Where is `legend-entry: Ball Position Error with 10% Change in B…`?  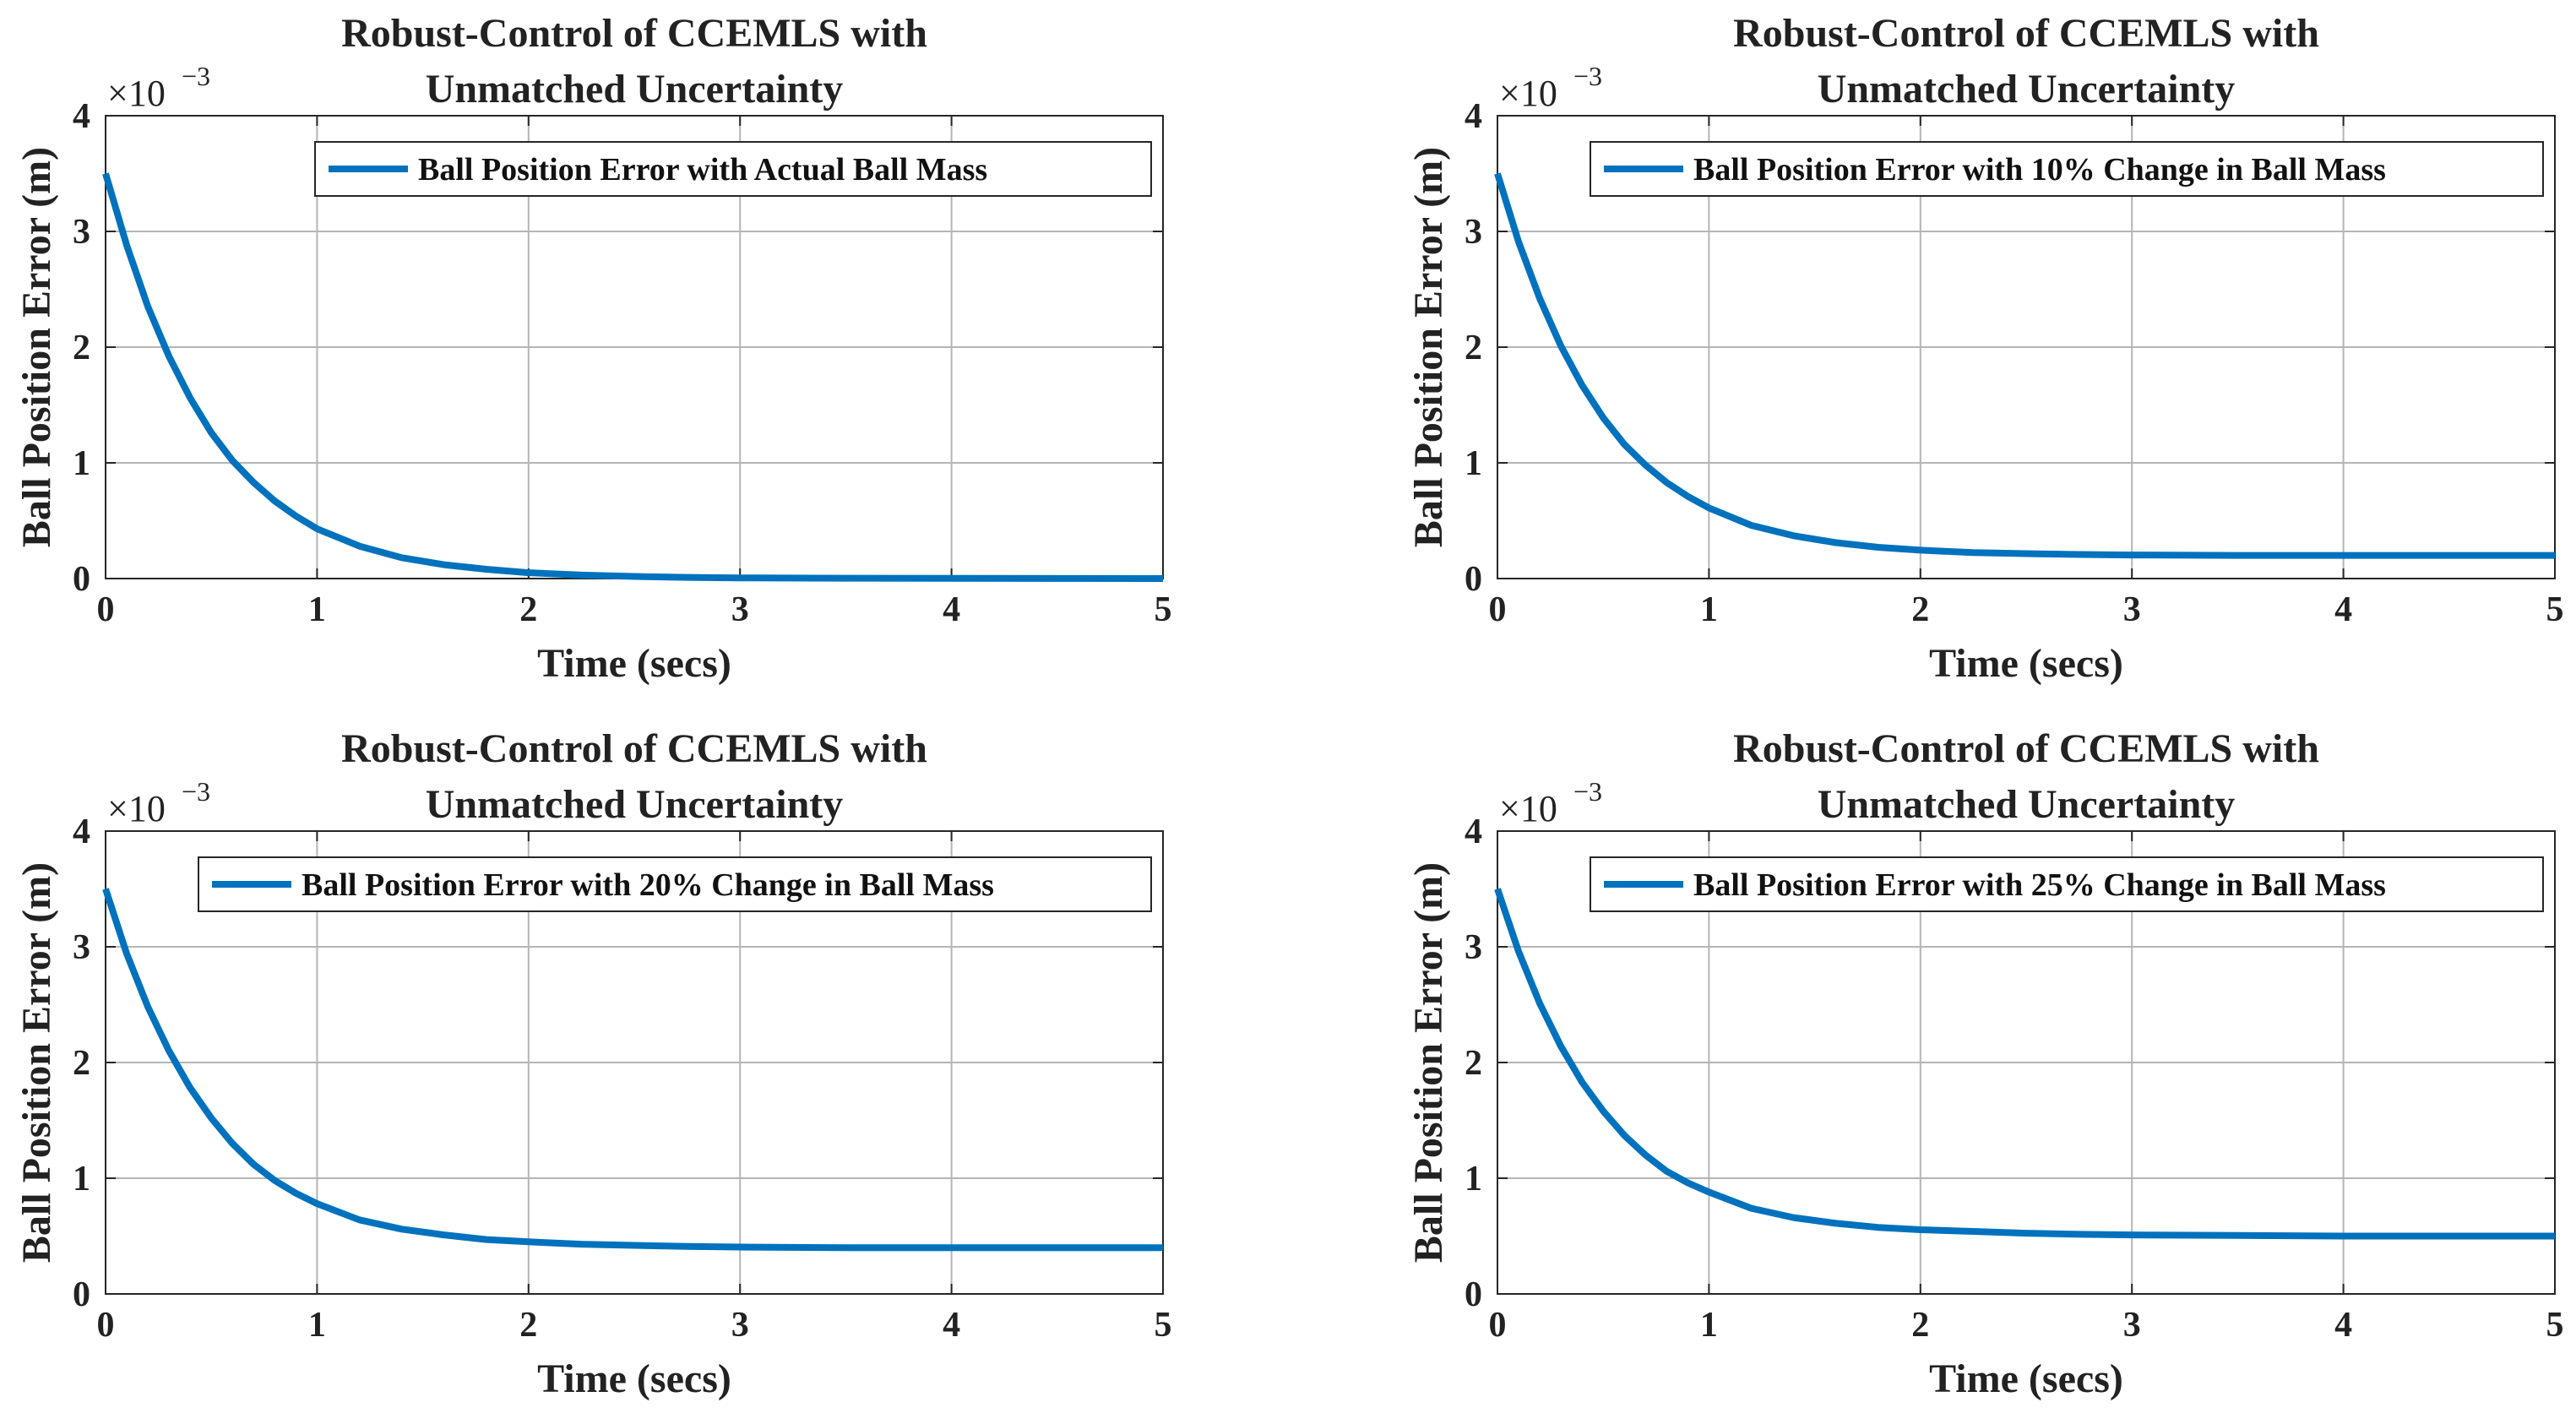
legend-entry: Ball Position Error with 10% Change in B… is located at coordinates (2039, 170).